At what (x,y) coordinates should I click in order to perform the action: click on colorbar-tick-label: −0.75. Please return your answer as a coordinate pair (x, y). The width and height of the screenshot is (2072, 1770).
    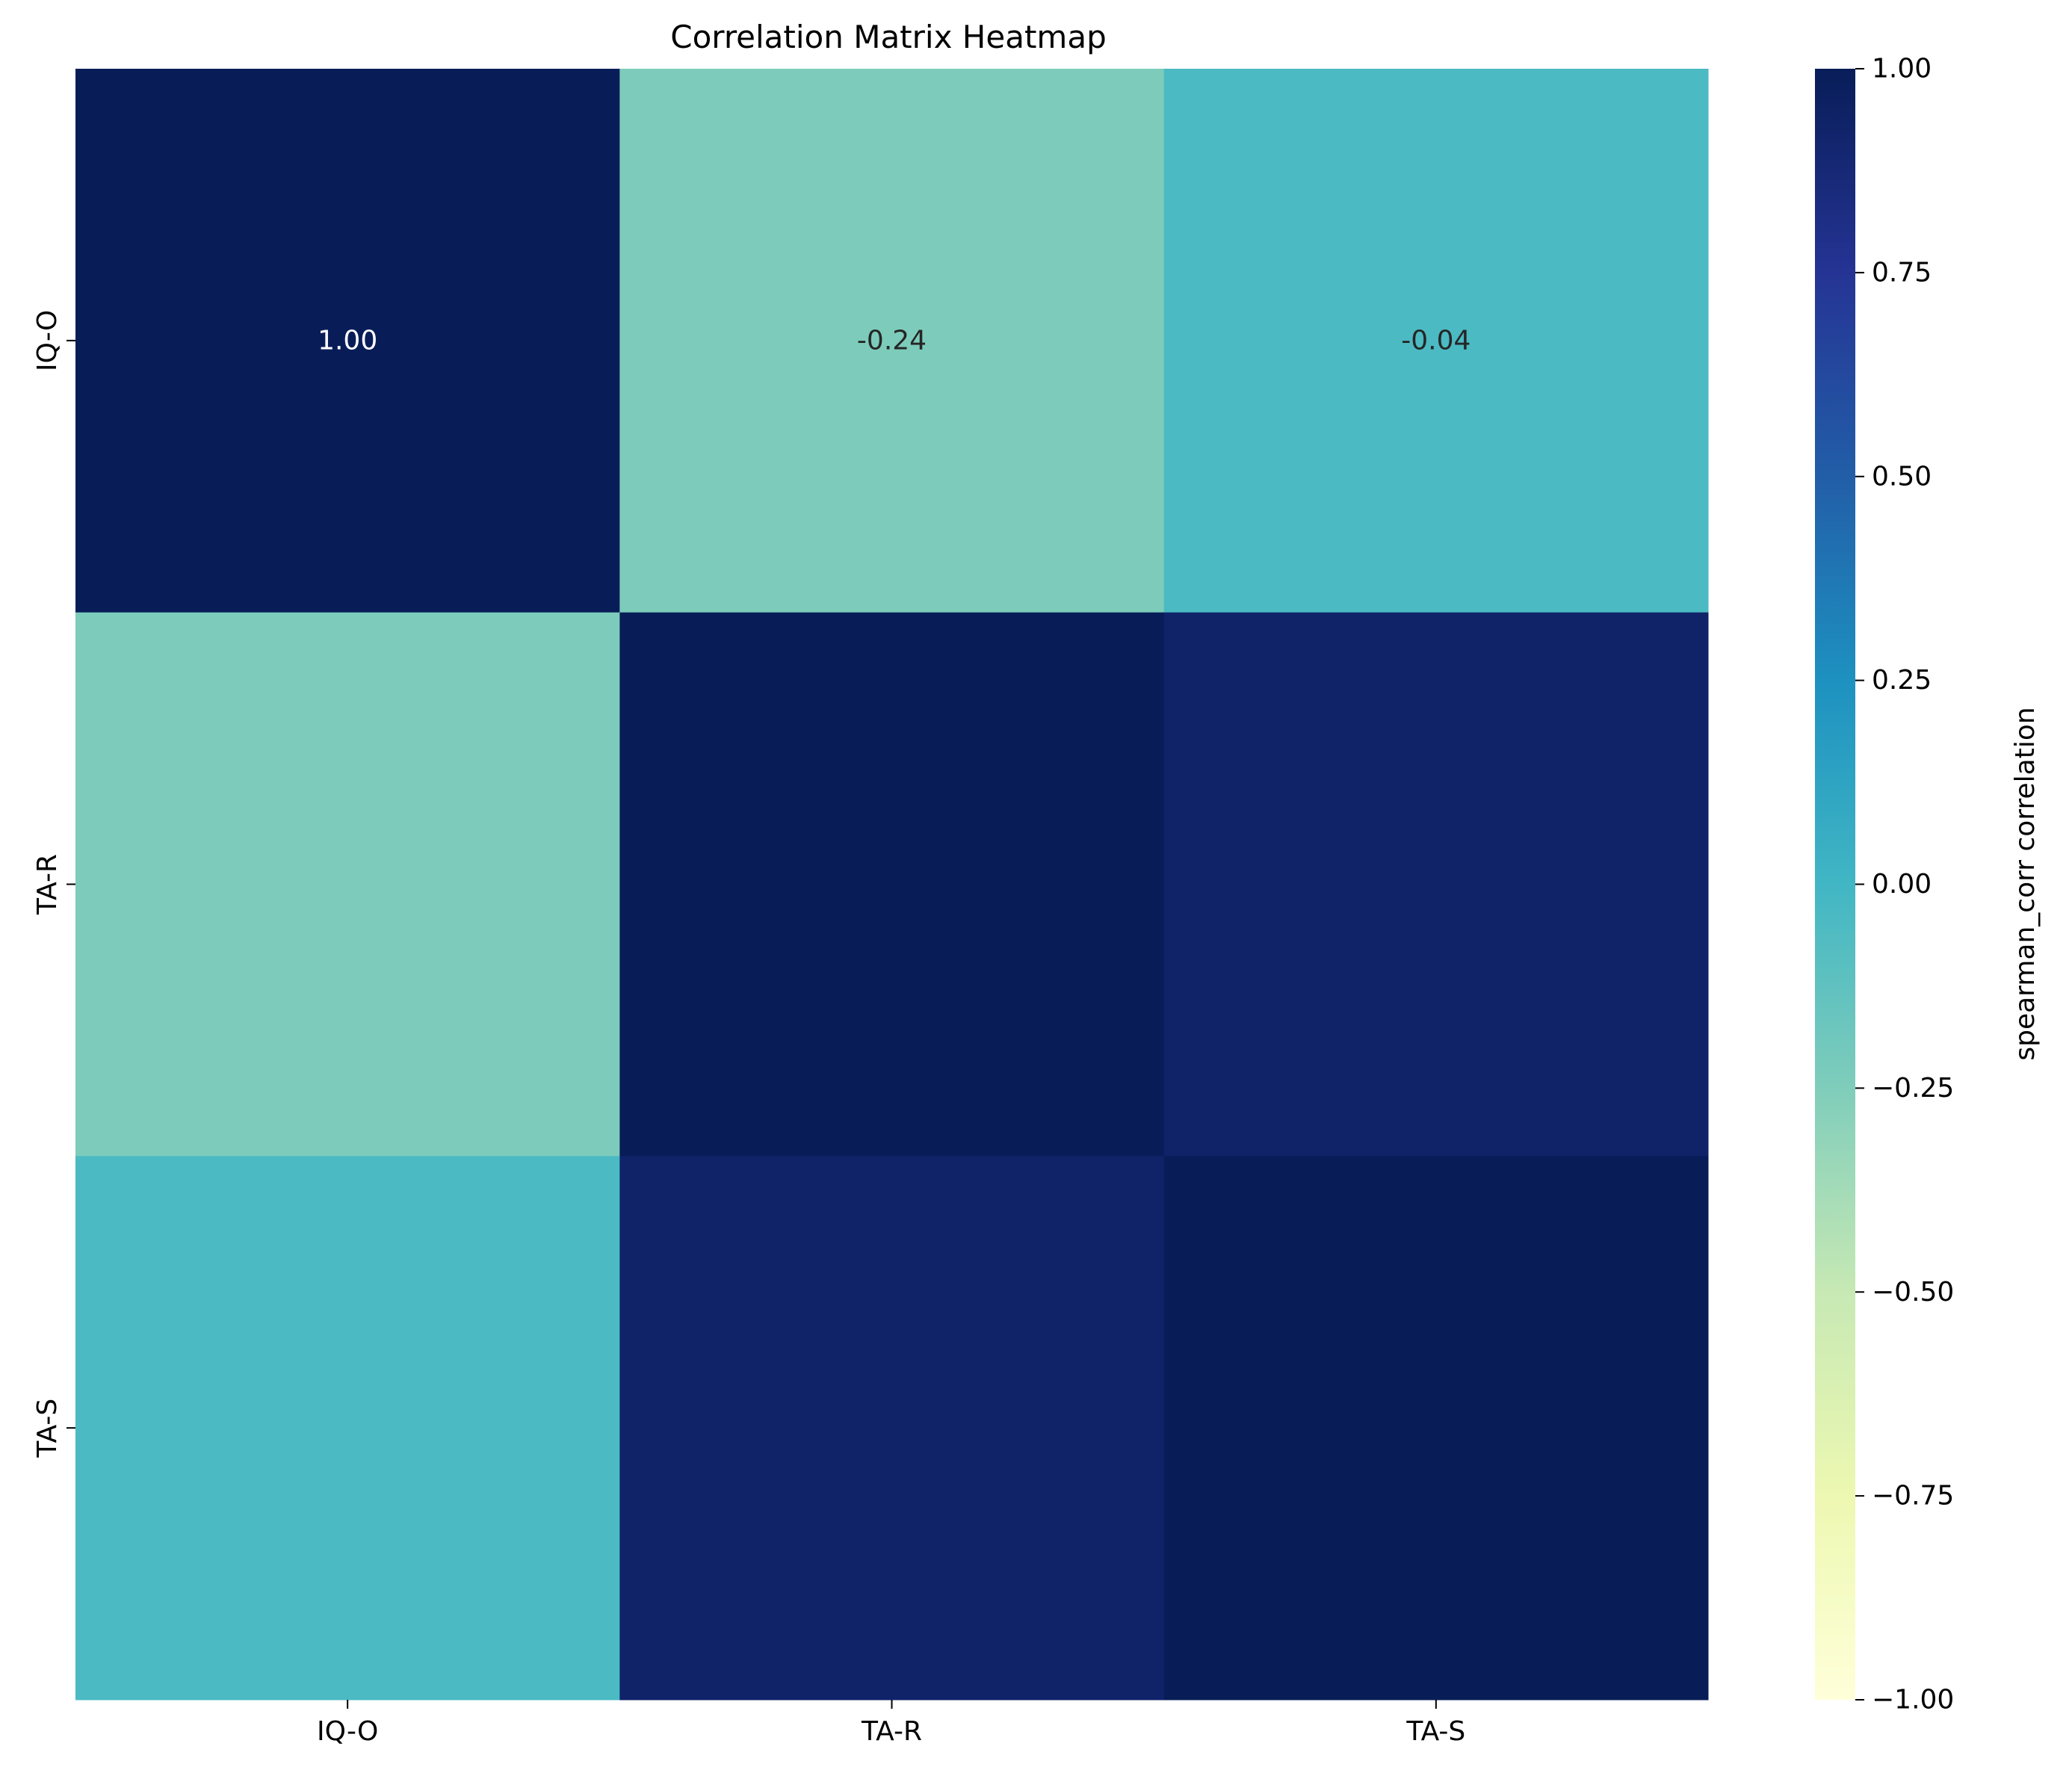
    Looking at the image, I should click on (1913, 1496).